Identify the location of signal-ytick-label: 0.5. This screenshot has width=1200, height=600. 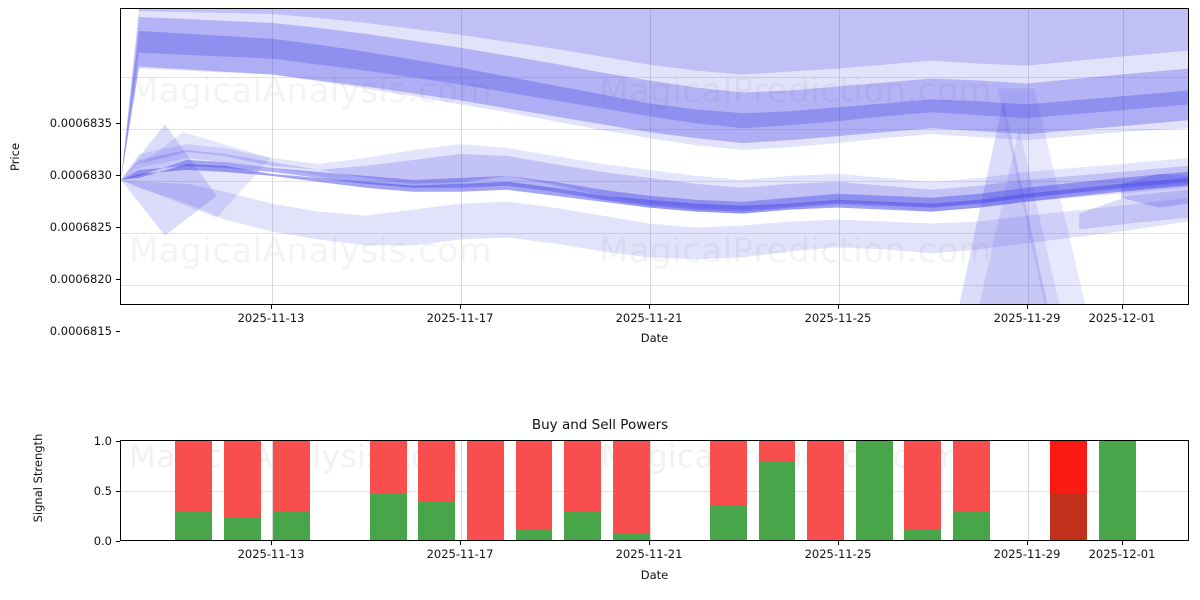
(102, 491).